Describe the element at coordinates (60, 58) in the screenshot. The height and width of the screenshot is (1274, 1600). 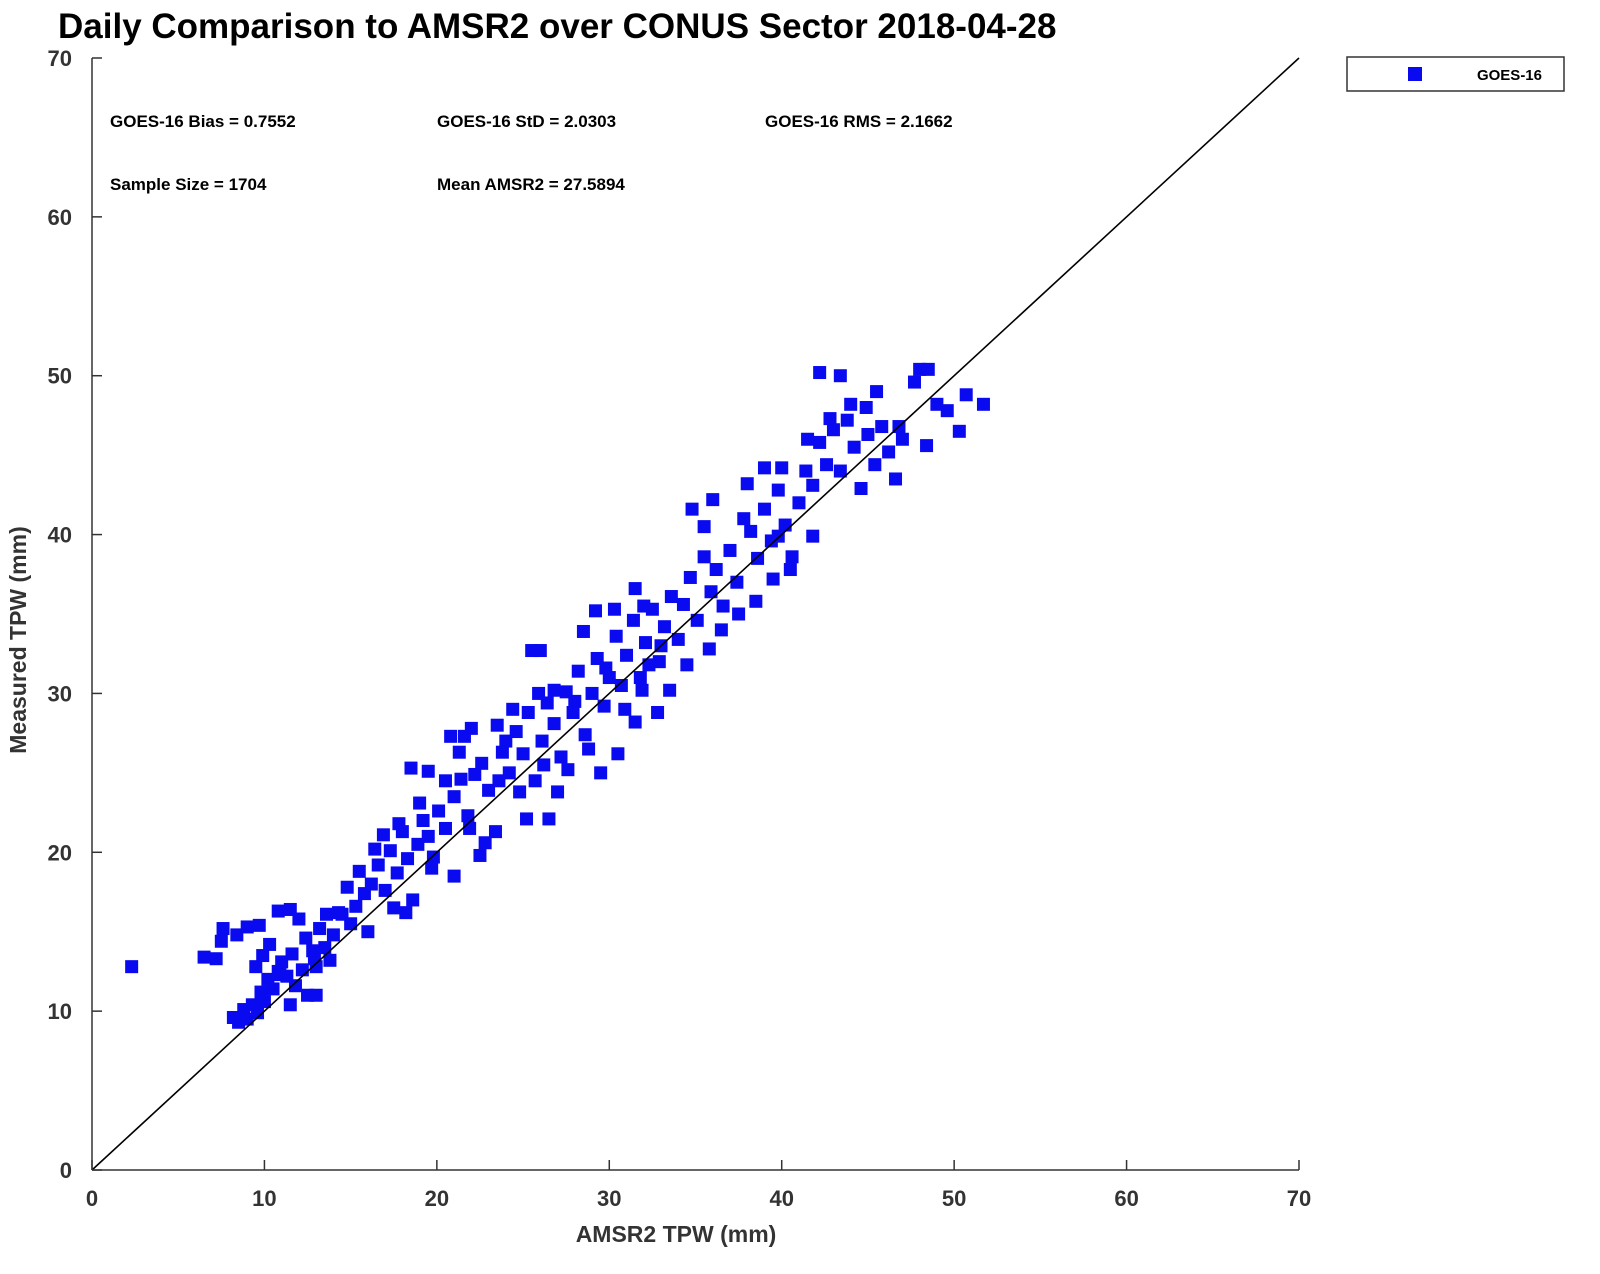
I see `y-tick-label: 70` at that location.